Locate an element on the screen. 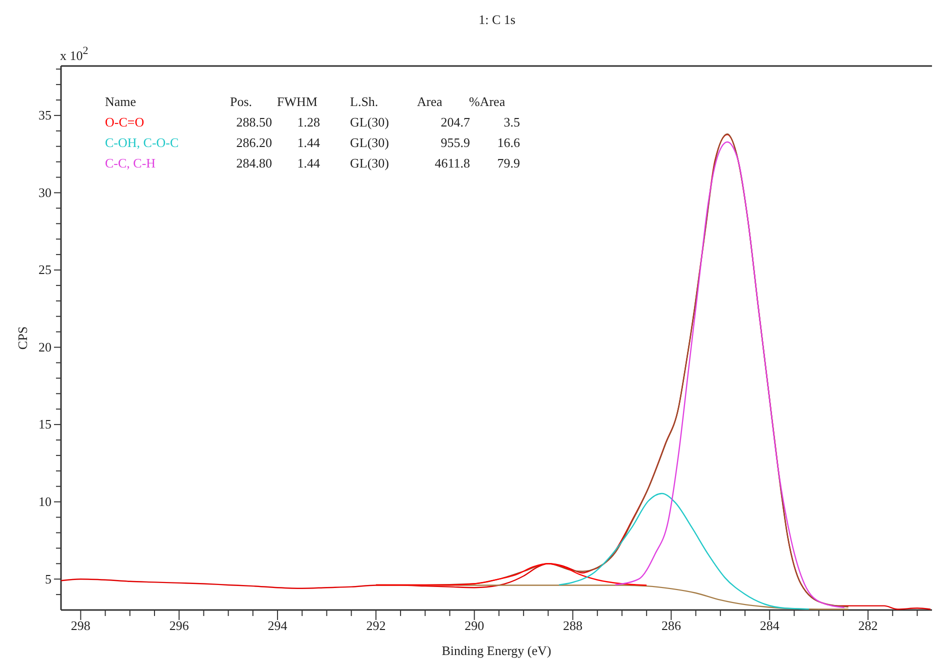 The image size is (933, 662). annotation: 288.50 is located at coordinates (254, 122).